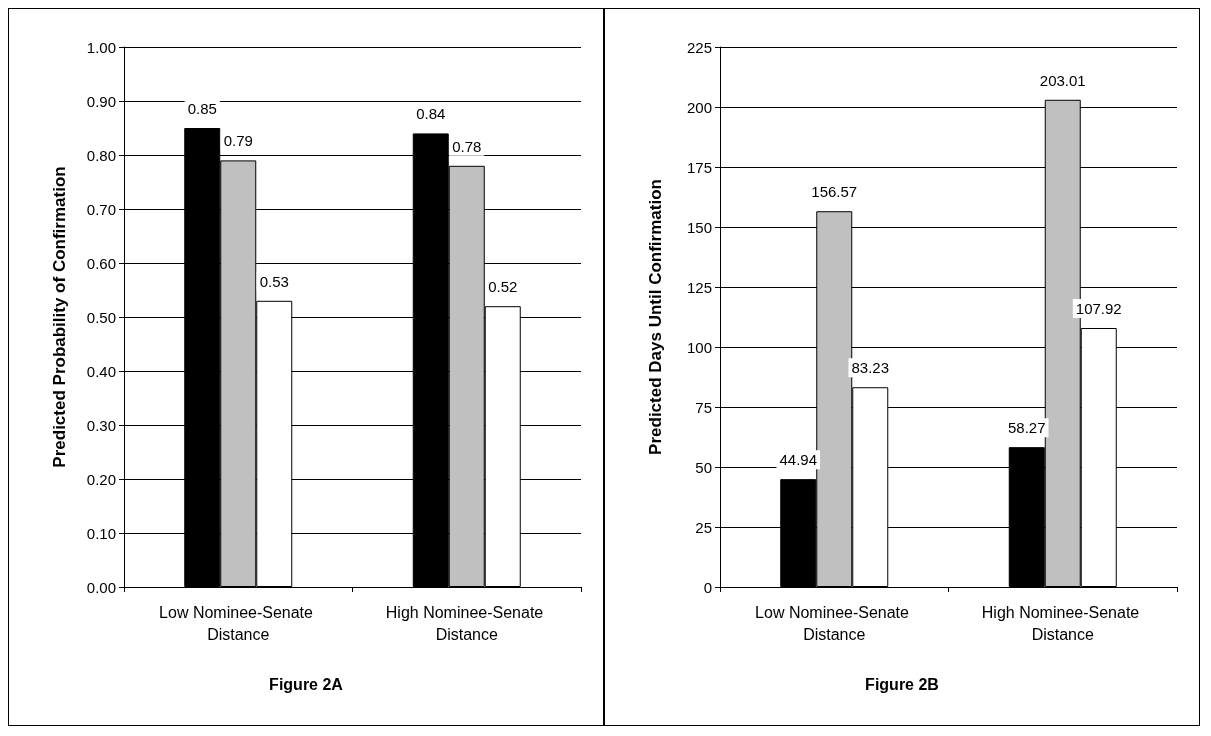 The height and width of the screenshot is (736, 1211). I want to click on y-tick-label: 125, so click(699, 287).